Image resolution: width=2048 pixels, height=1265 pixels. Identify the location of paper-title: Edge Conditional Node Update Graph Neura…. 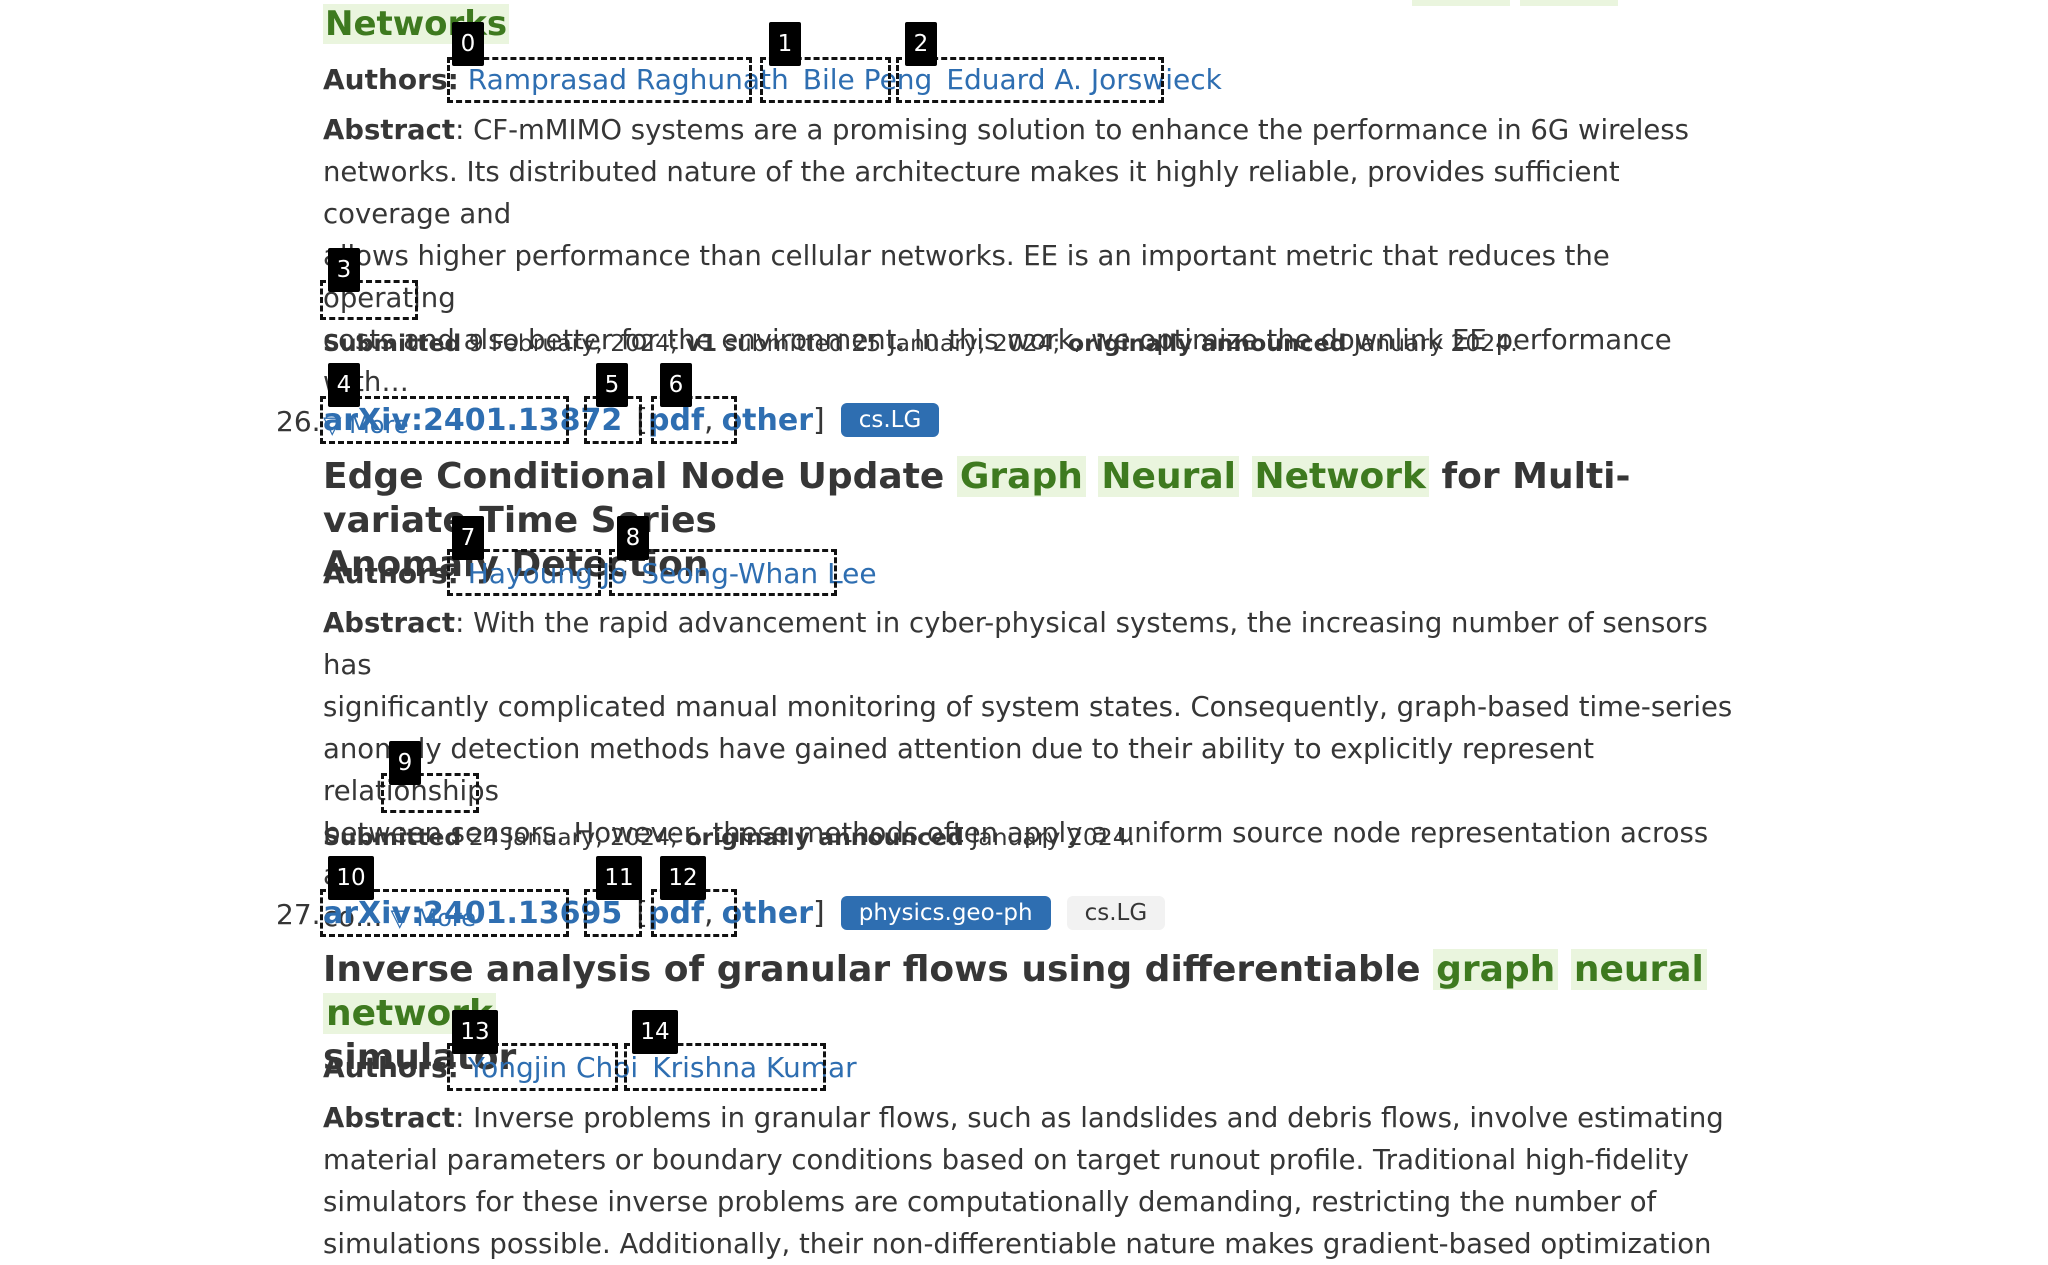
(977, 520).